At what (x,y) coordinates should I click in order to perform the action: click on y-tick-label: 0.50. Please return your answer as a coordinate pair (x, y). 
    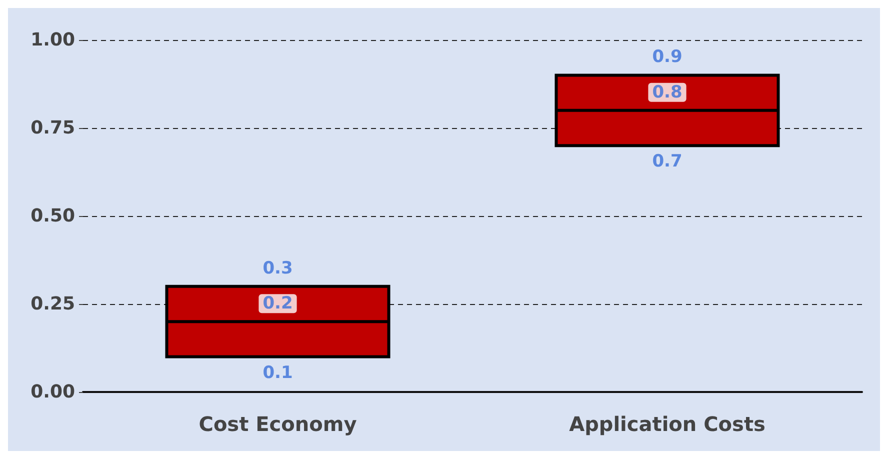
    Looking at the image, I should click on (52, 216).